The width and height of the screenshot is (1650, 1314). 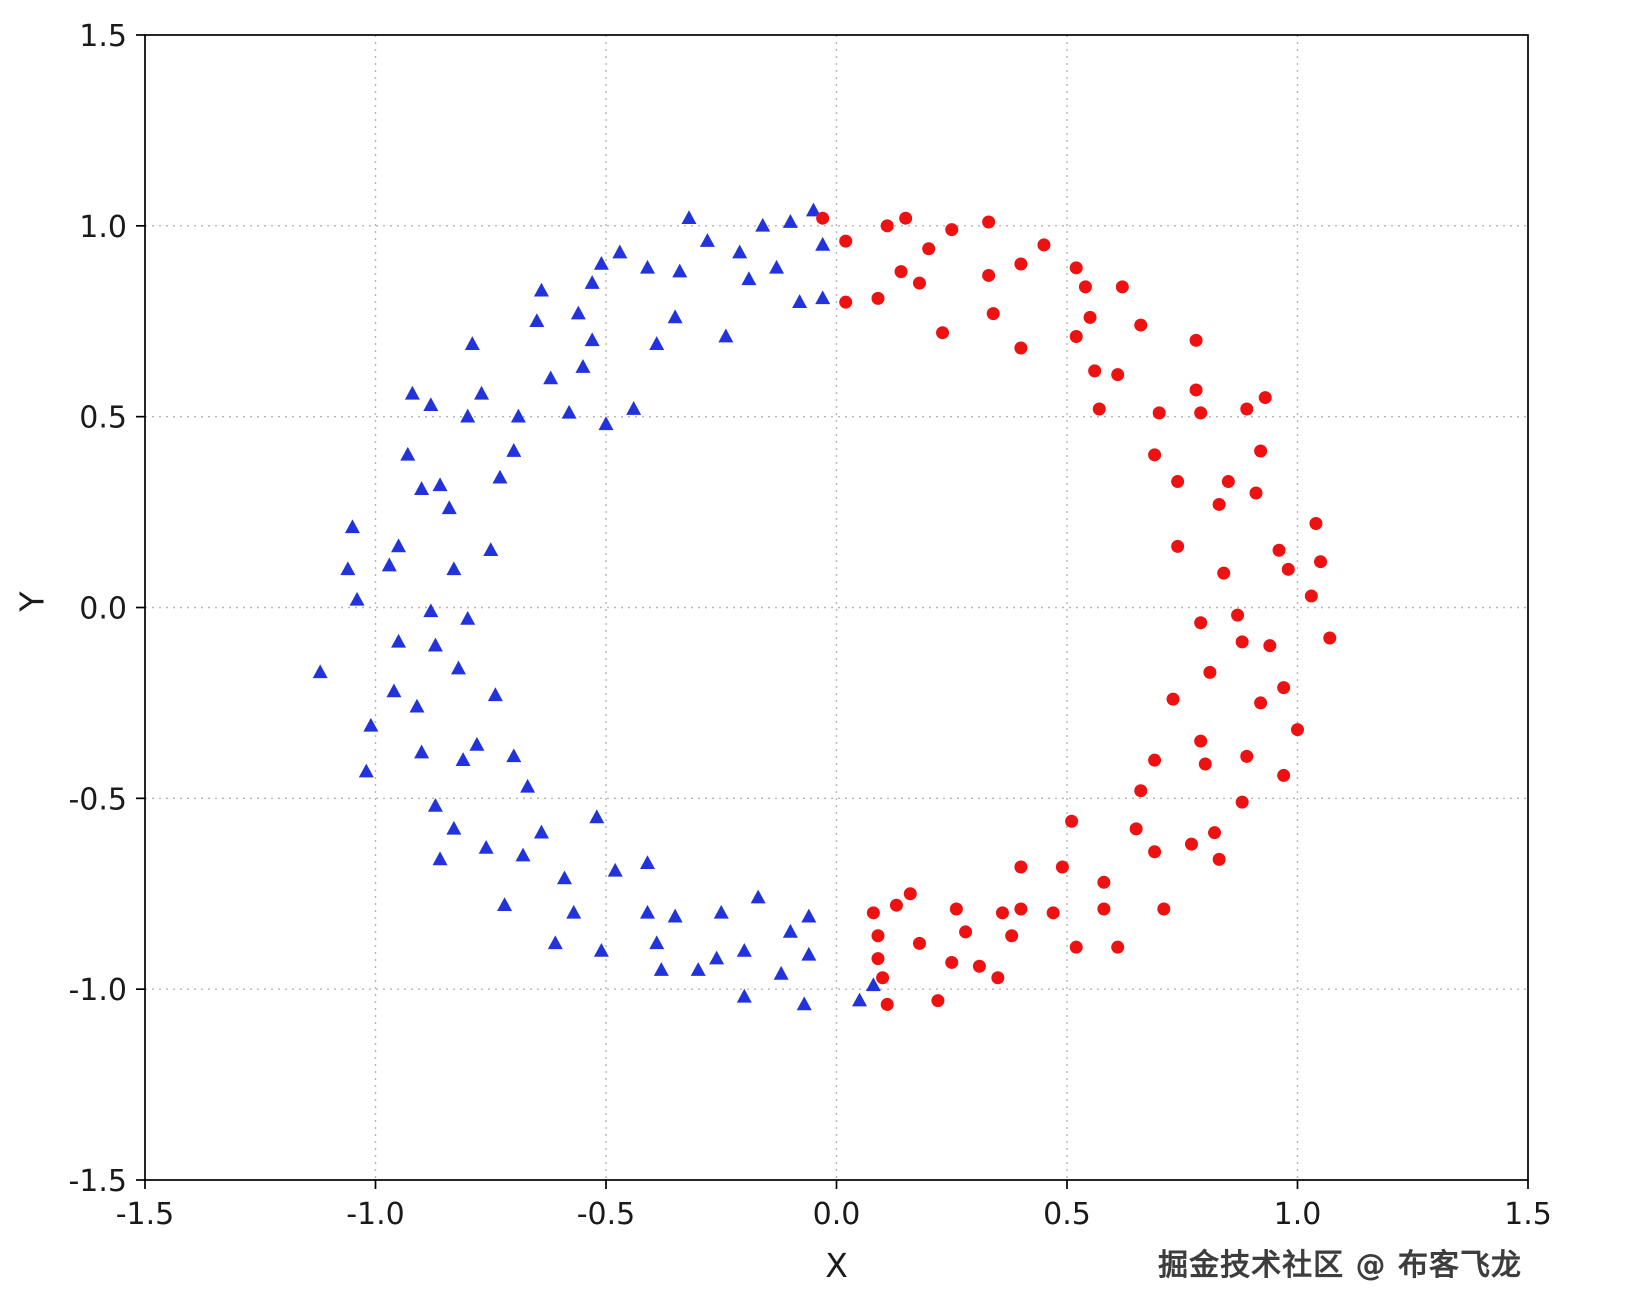 I want to click on x-tick-label: -1.0, so click(x=375, y=1214).